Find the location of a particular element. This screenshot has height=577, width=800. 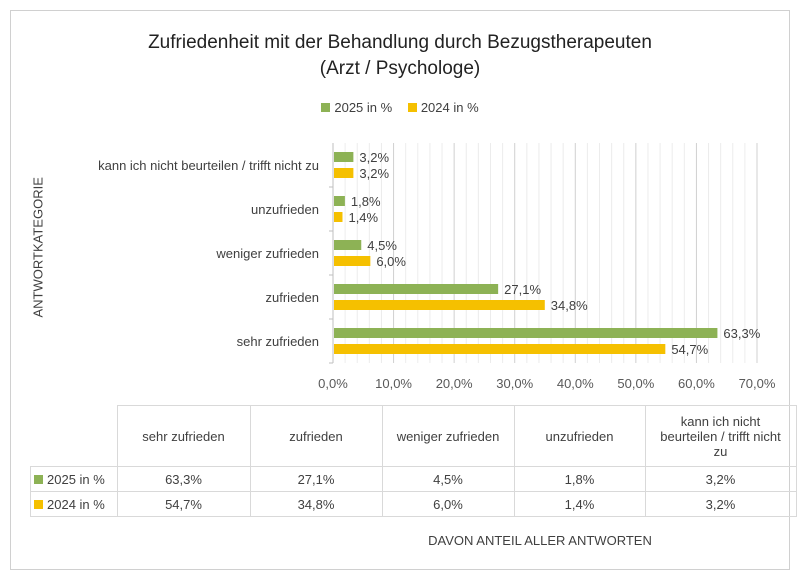

table-cell: 63,3% is located at coordinates (183, 479).